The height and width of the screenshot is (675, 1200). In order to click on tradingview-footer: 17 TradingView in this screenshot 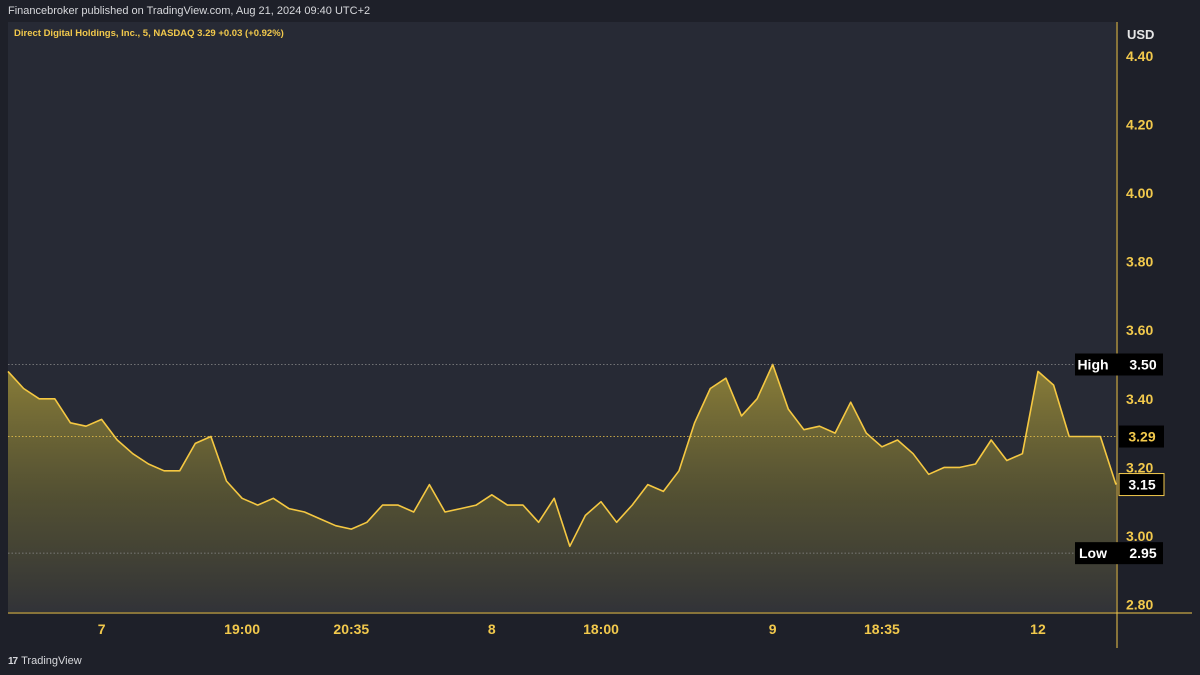, I will do `click(45, 661)`.